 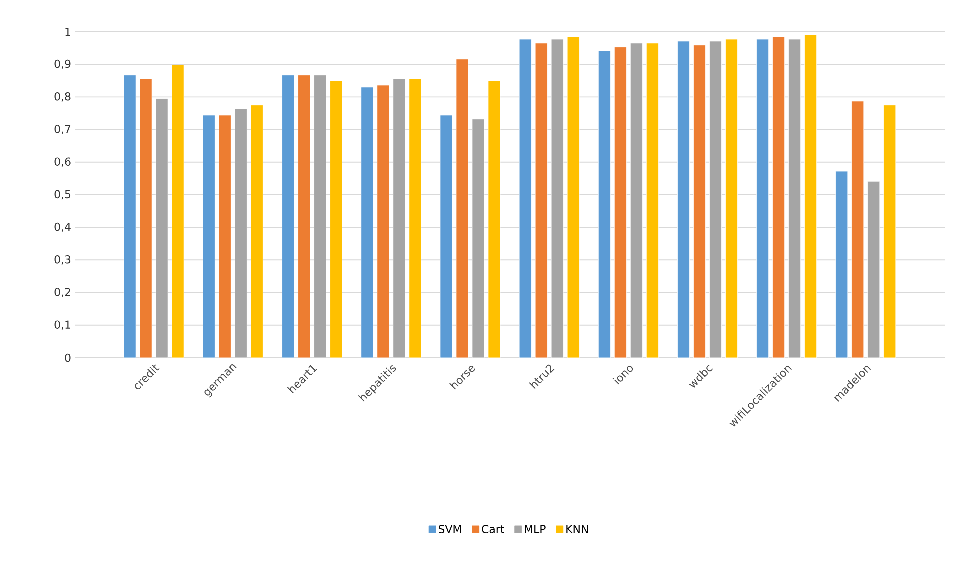 I want to click on legend-label: Cart, so click(x=493, y=529).